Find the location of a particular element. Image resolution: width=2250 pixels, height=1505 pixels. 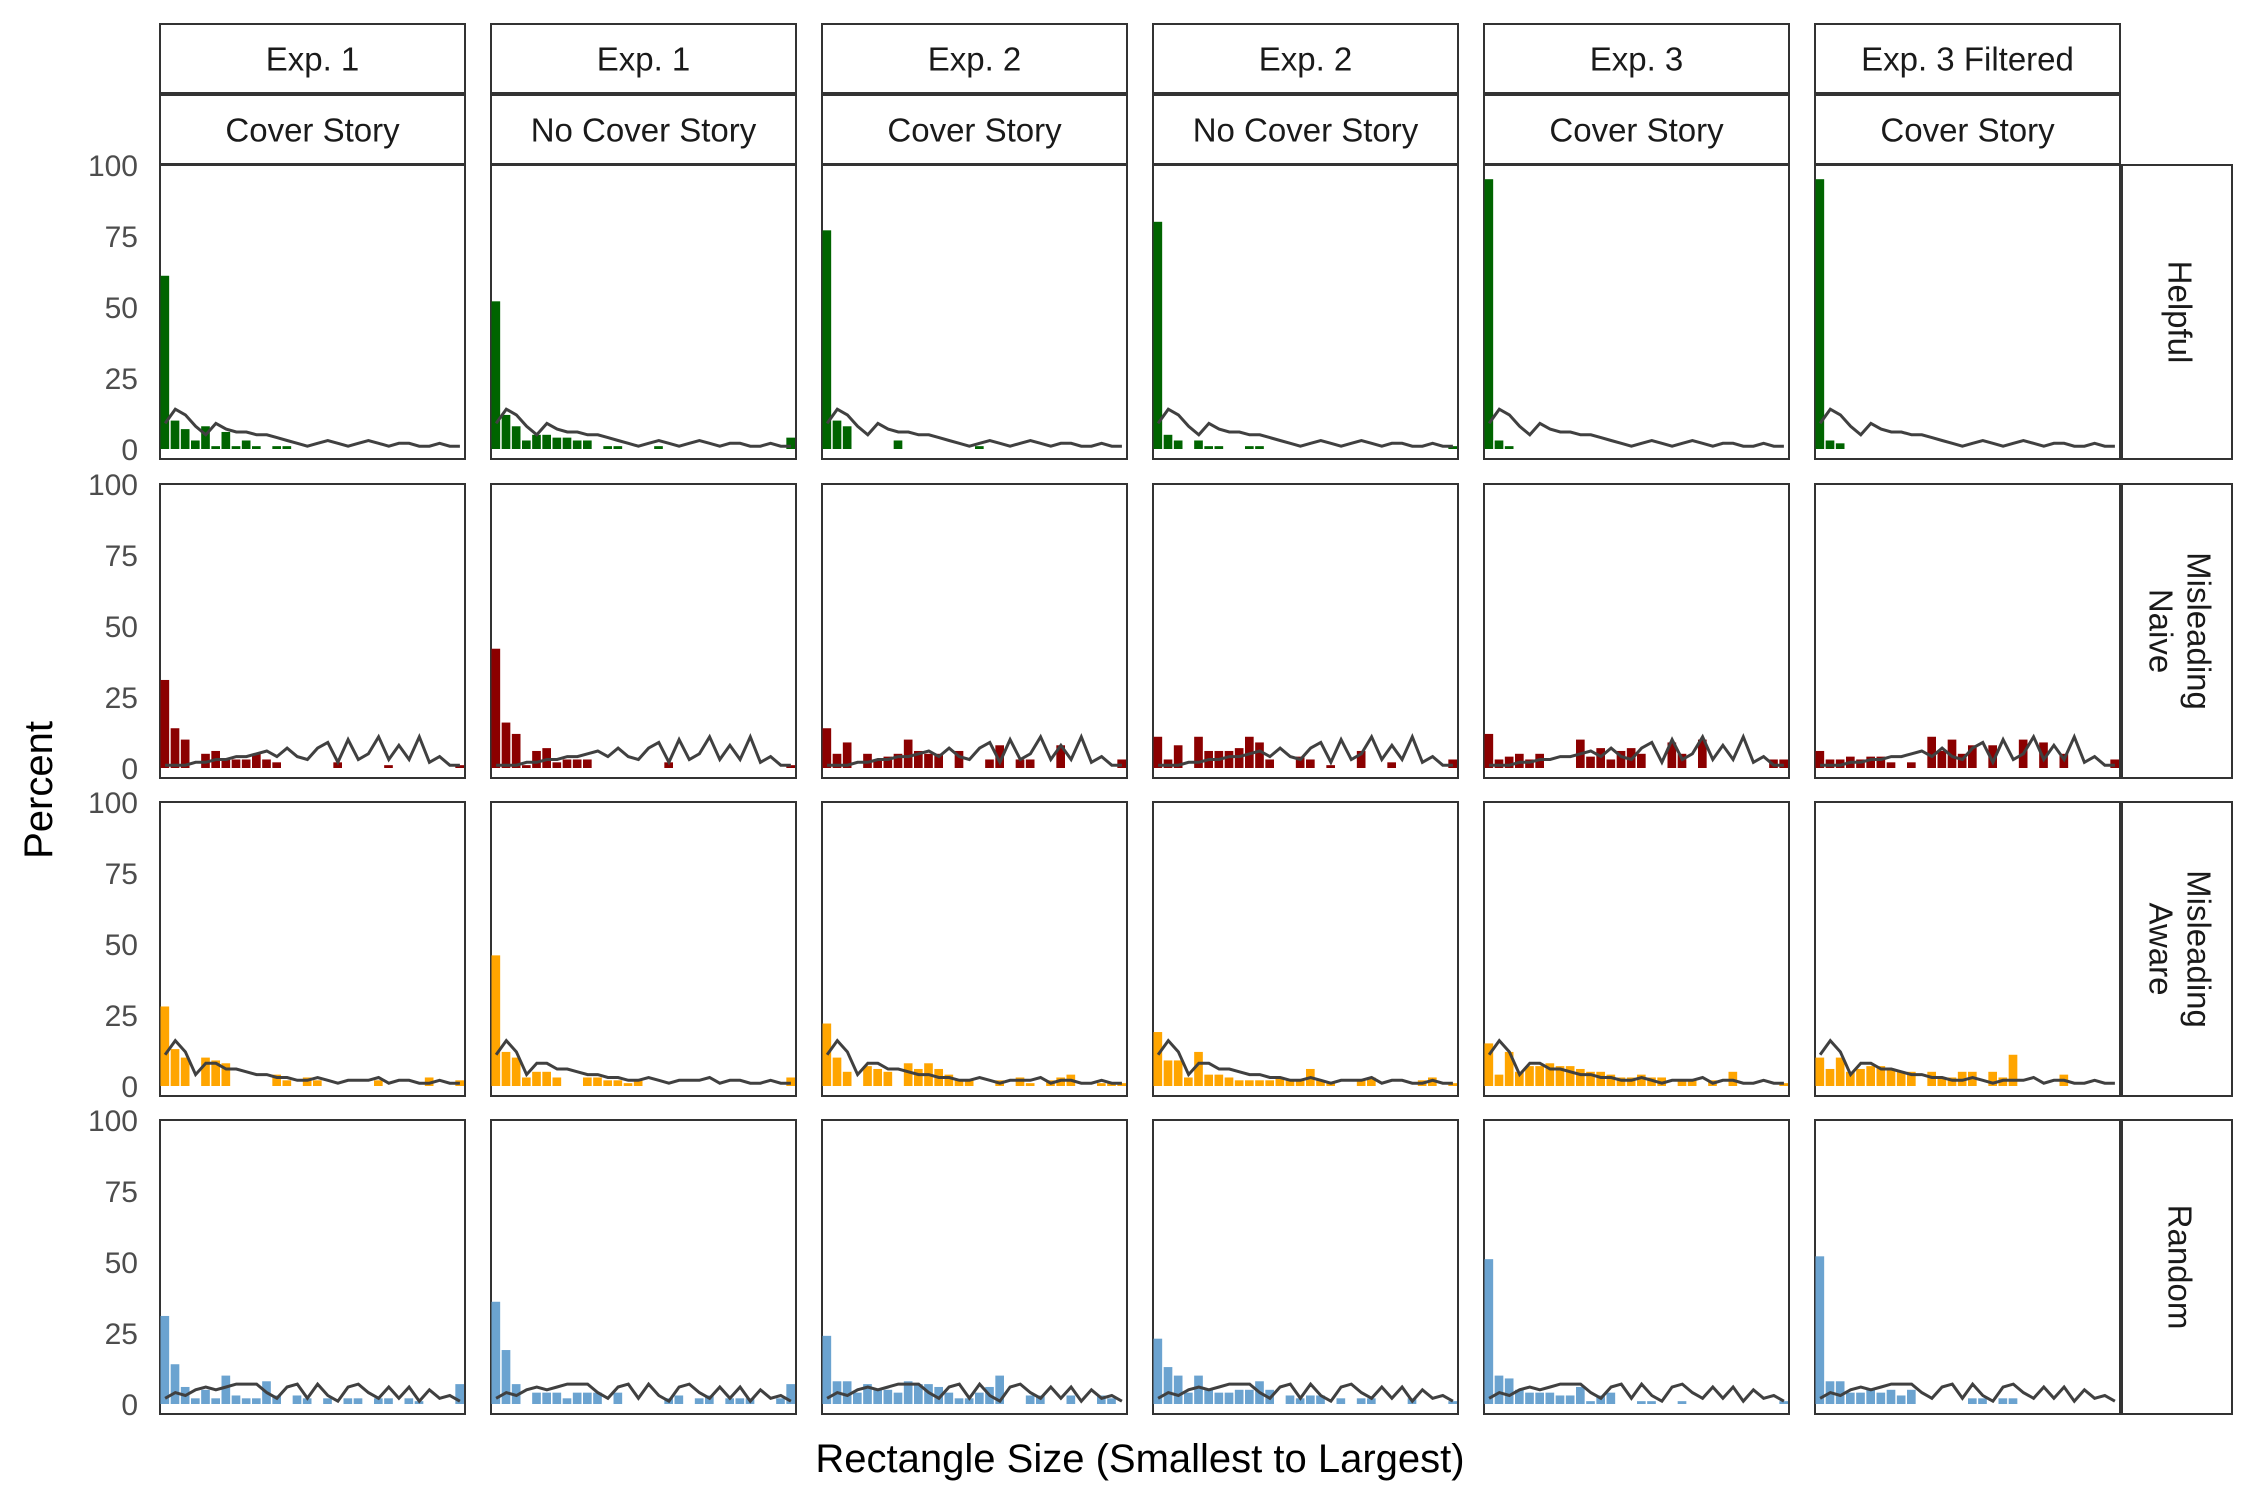

row-strip-label: Random is located at coordinates (2179, 1267).